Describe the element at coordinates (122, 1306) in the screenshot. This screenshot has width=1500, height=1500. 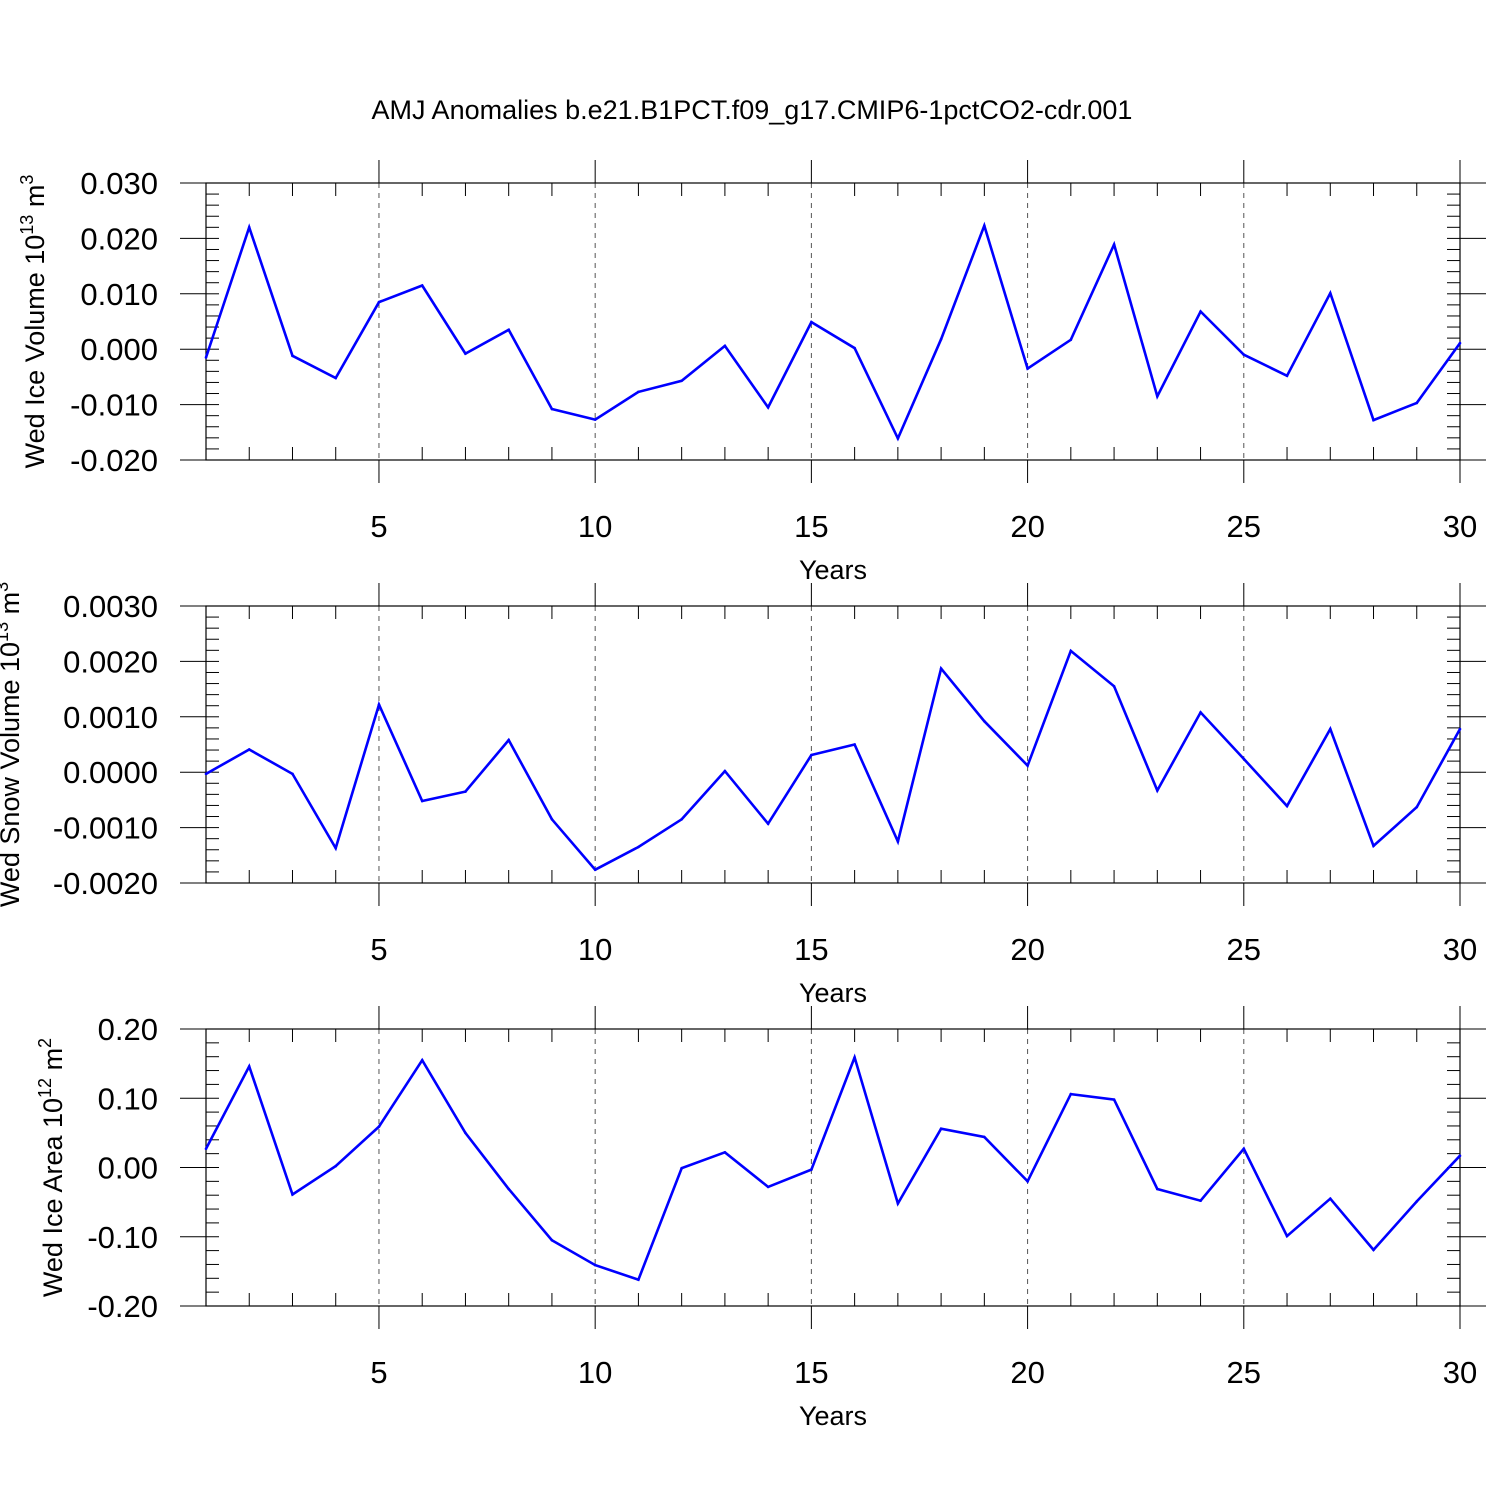
I see `y-tick-label: -0.20` at that location.